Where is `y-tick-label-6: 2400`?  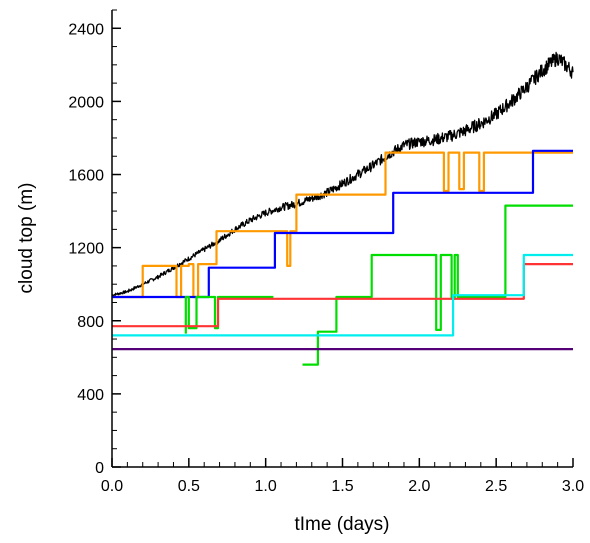
y-tick-label-6: 2400 is located at coordinates (86, 29).